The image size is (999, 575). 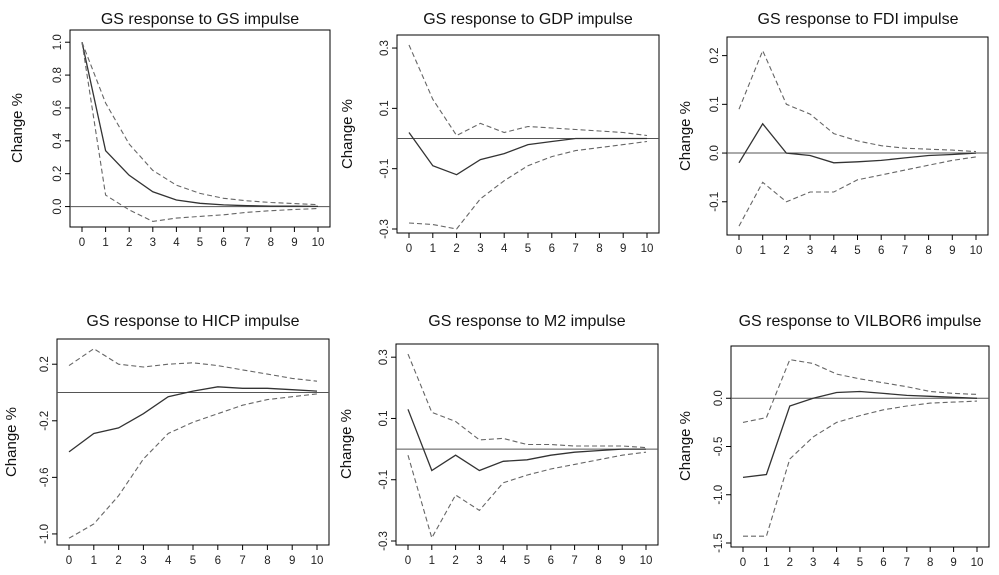 What do you see at coordinates (45, 477) in the screenshot?
I see `y-tick-label: -0.6` at bounding box center [45, 477].